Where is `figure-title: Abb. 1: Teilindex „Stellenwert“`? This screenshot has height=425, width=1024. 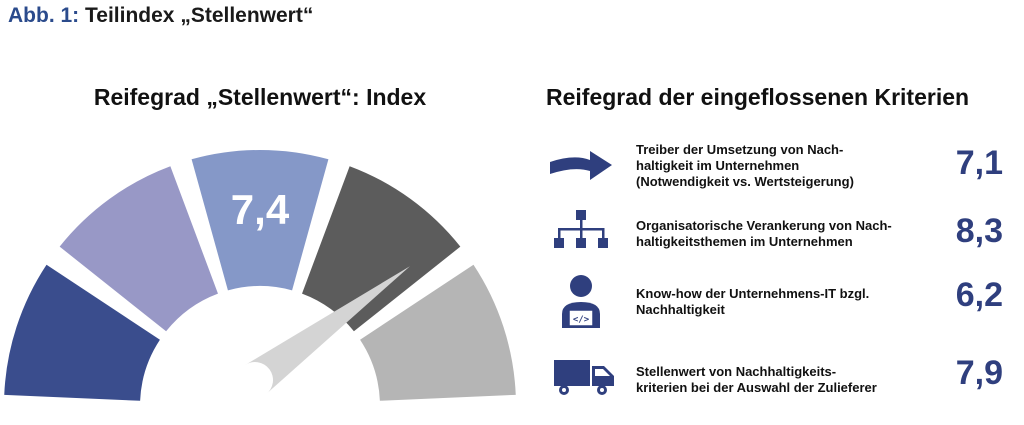
figure-title: Abb. 1: Teilindex „Stellenwert“ is located at coordinates (160, 16).